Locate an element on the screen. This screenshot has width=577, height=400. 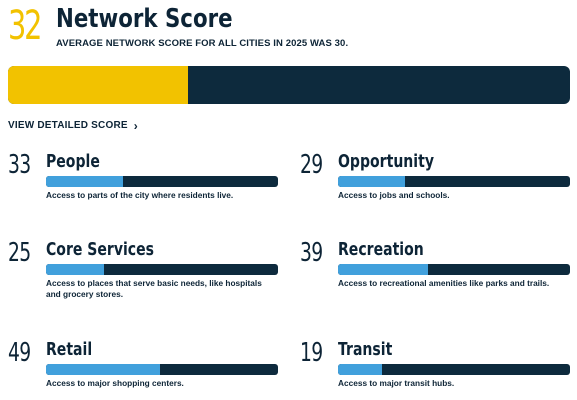
page-title: Network Score is located at coordinates (144, 19).